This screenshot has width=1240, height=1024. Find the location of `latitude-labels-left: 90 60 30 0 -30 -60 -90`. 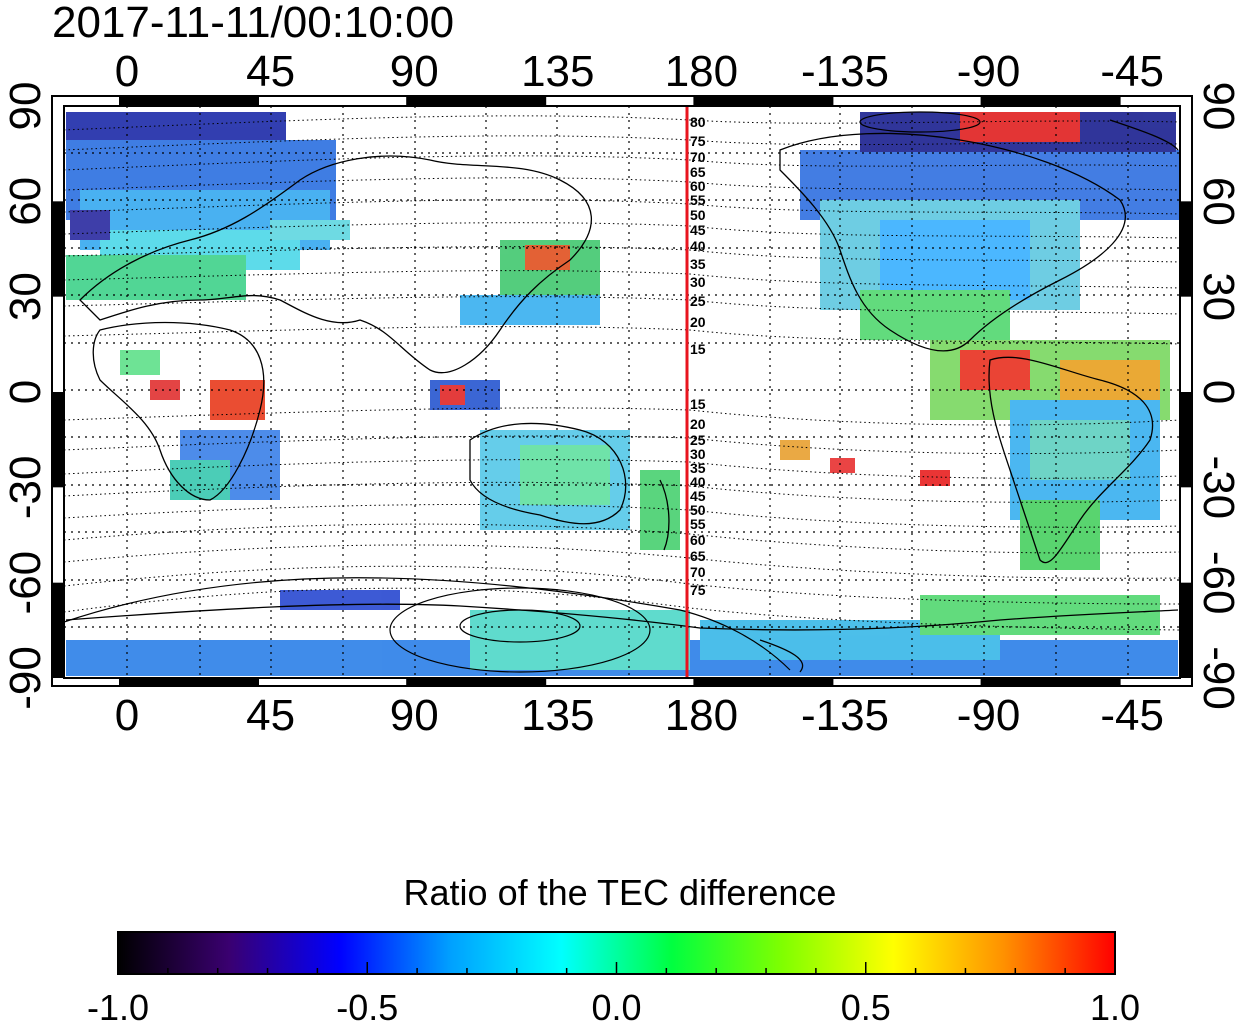

latitude-labels-left: 90 60 30 0 -30 -60 -90 is located at coordinates (25, 396).